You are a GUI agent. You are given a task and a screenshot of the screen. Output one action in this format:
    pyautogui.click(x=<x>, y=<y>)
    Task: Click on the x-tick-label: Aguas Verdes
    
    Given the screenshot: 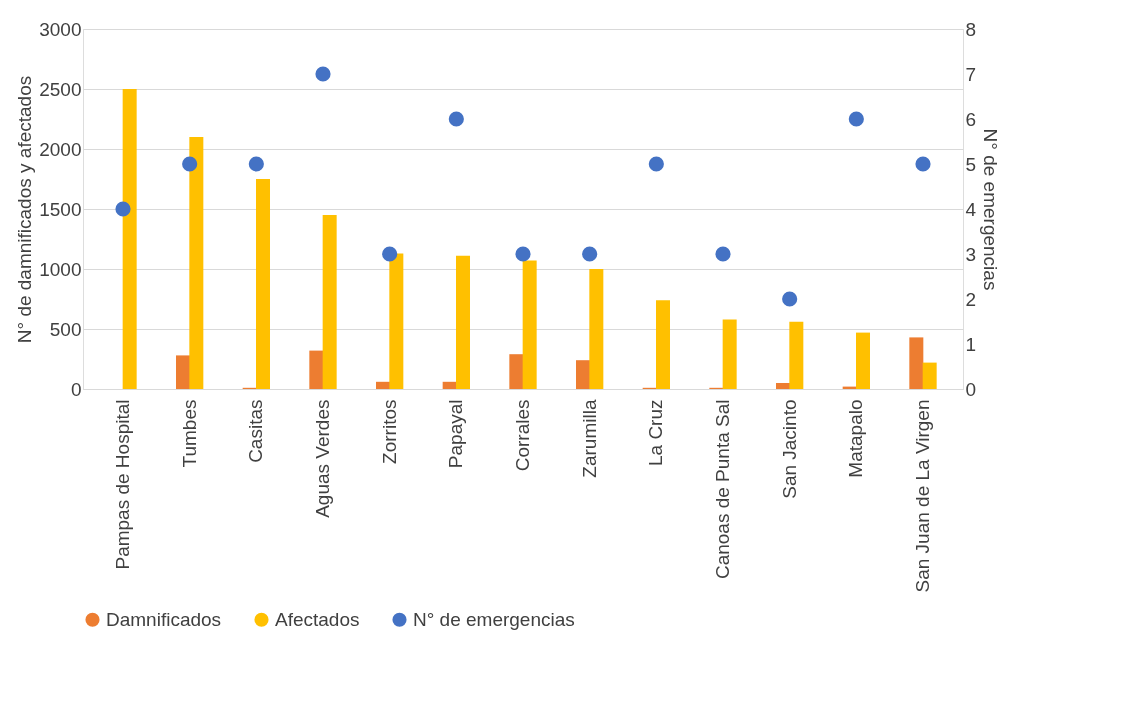 What is the action you would take?
    pyautogui.click(x=322, y=458)
    